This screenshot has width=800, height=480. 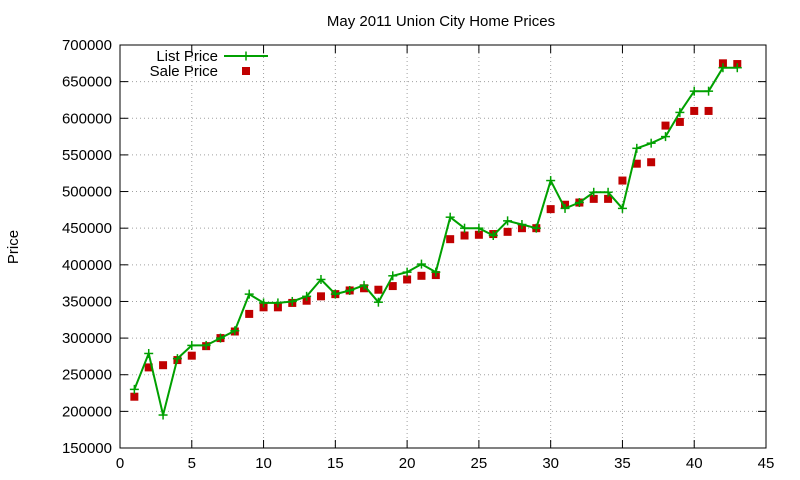 I want to click on y-tick-label: 600000, so click(x=87, y=118).